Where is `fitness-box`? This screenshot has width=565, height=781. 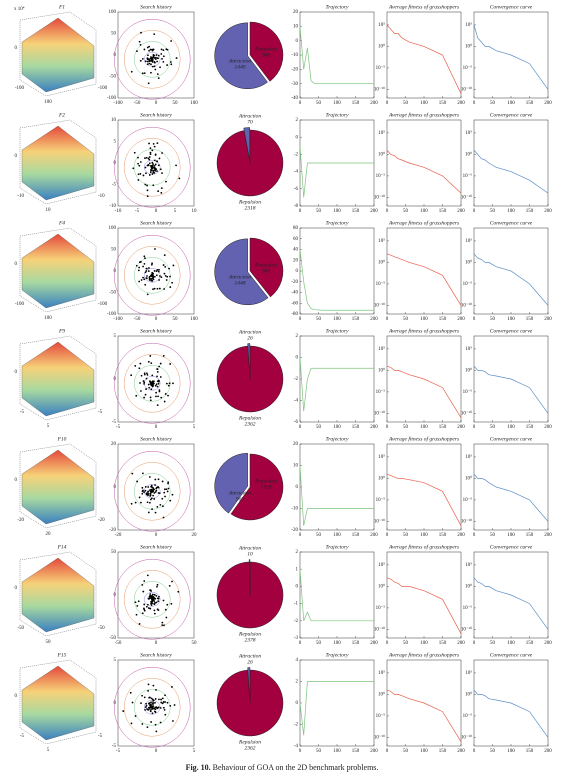 fitness-box is located at coordinates (424, 595).